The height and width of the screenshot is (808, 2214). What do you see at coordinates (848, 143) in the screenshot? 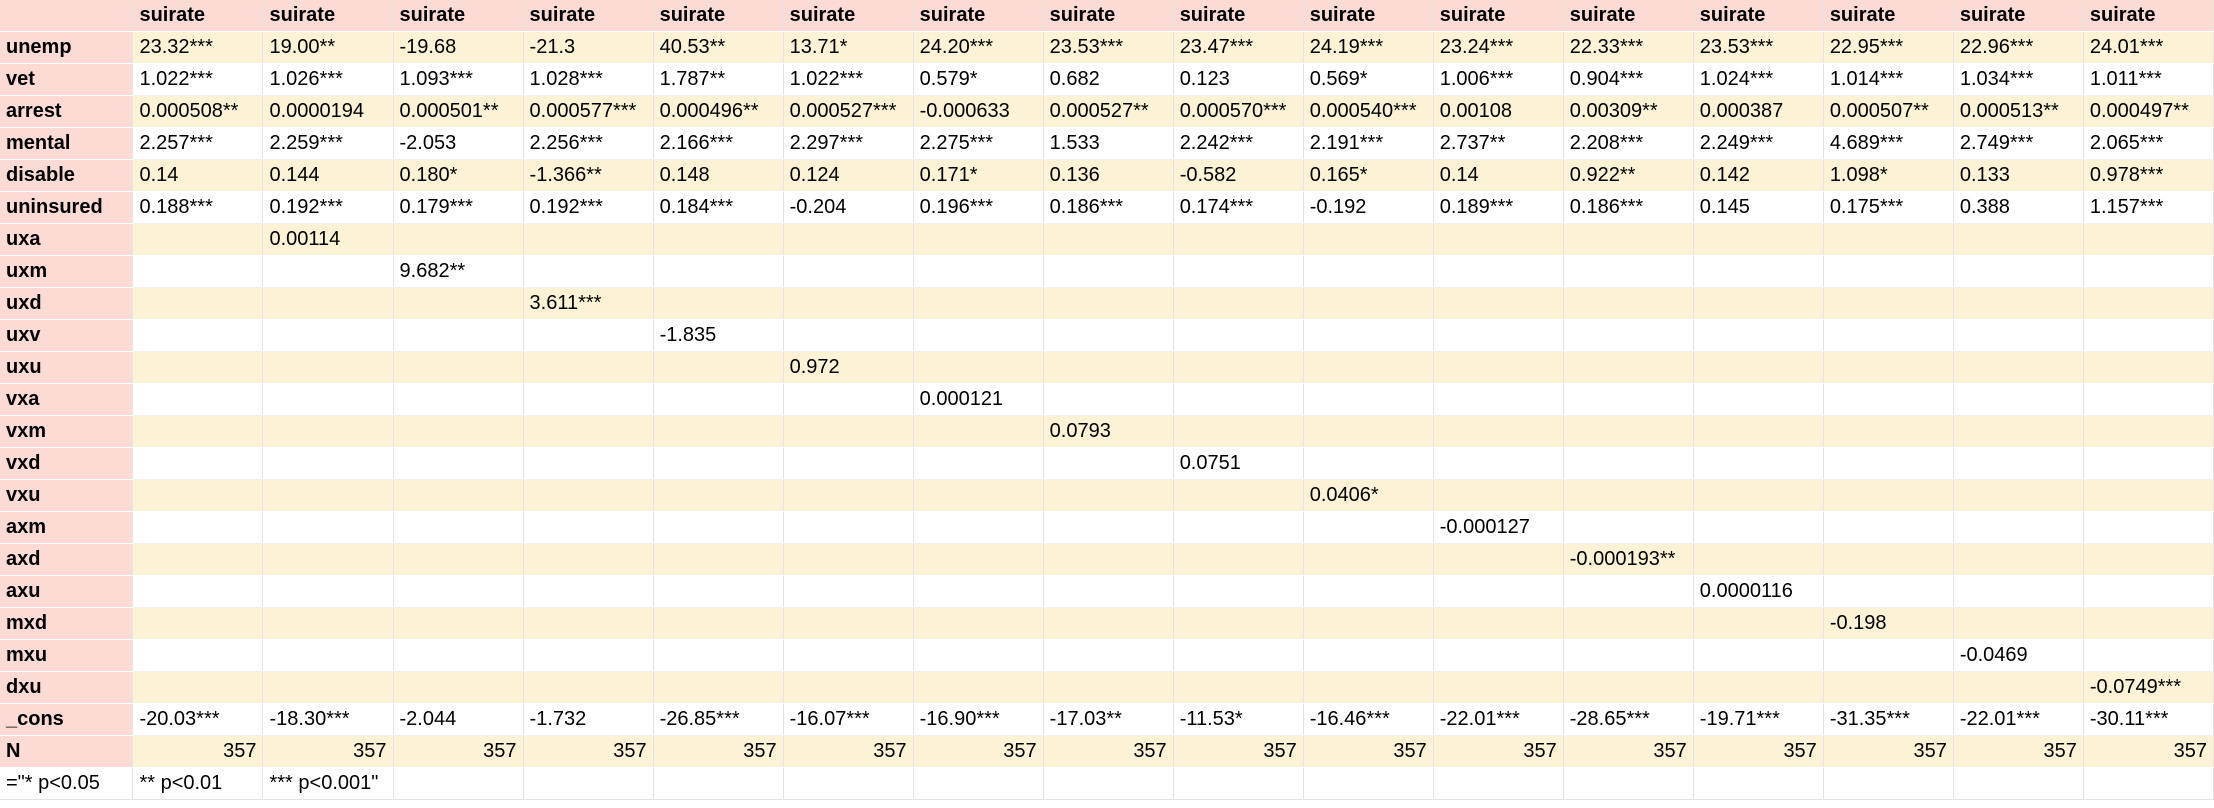
I see `data-cell: 2.297***` at bounding box center [848, 143].